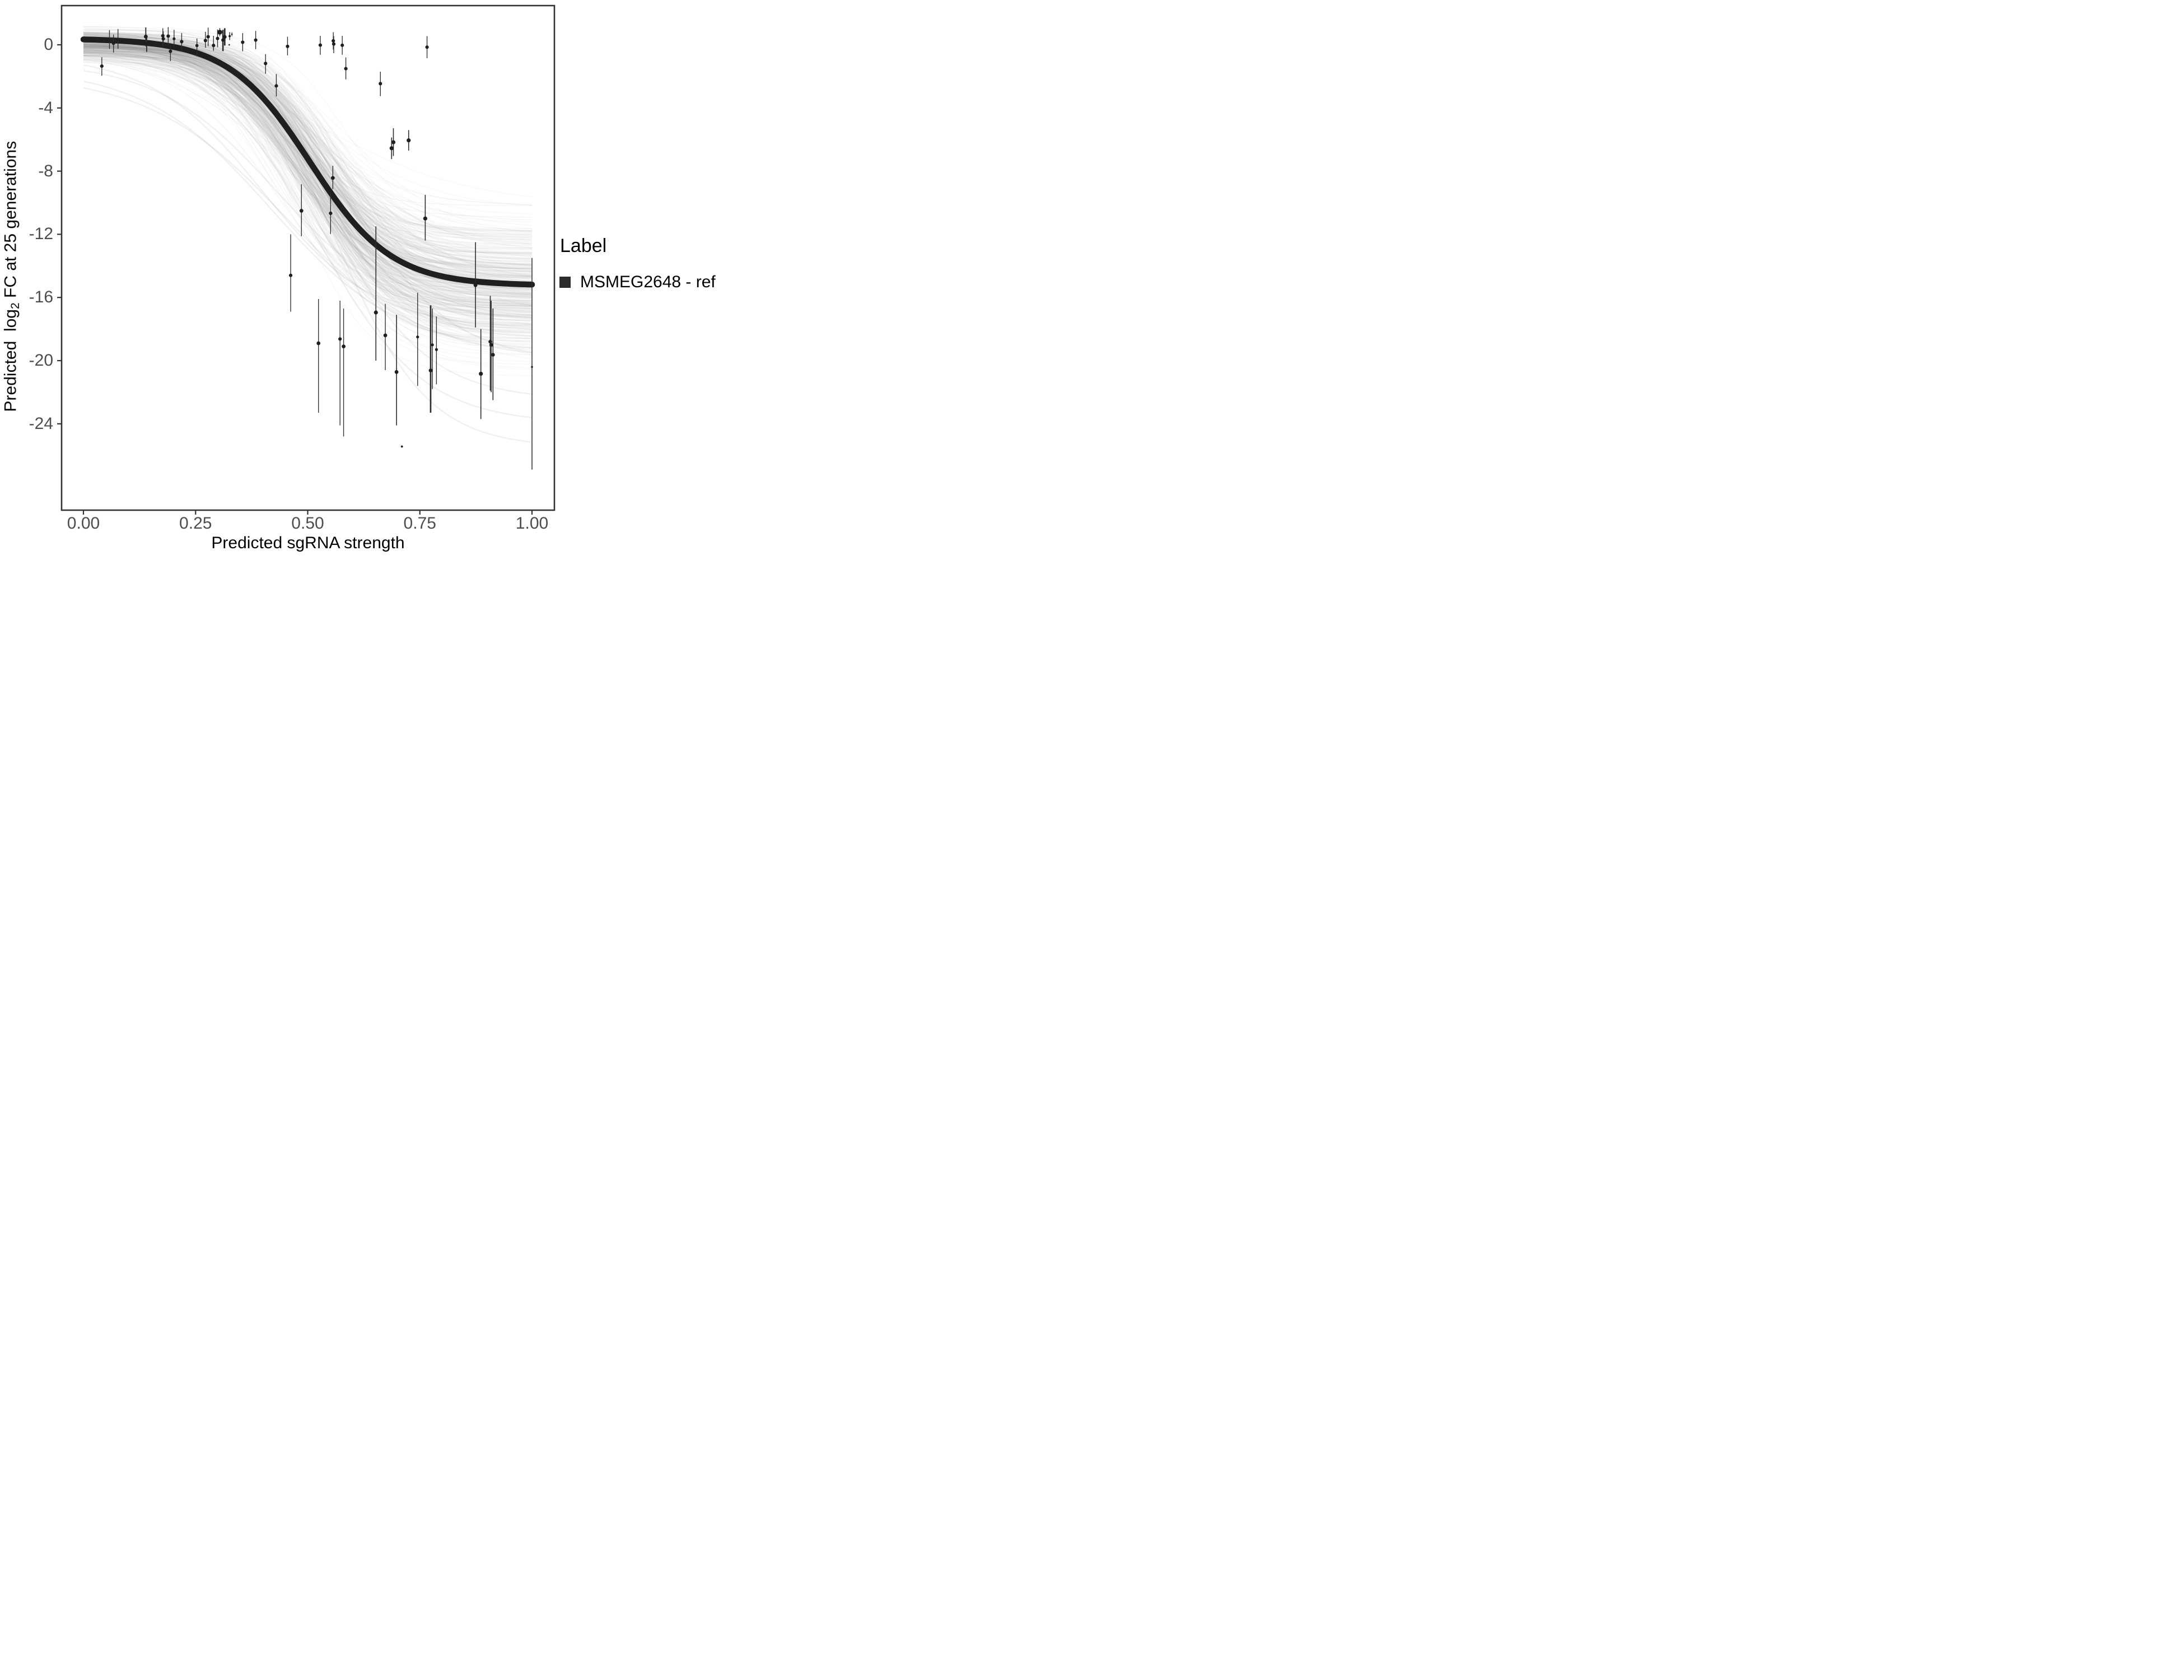 This screenshot has height=1680, width=2184. I want to click on legend: Label MSMEG2648 - ref, so click(637, 264).